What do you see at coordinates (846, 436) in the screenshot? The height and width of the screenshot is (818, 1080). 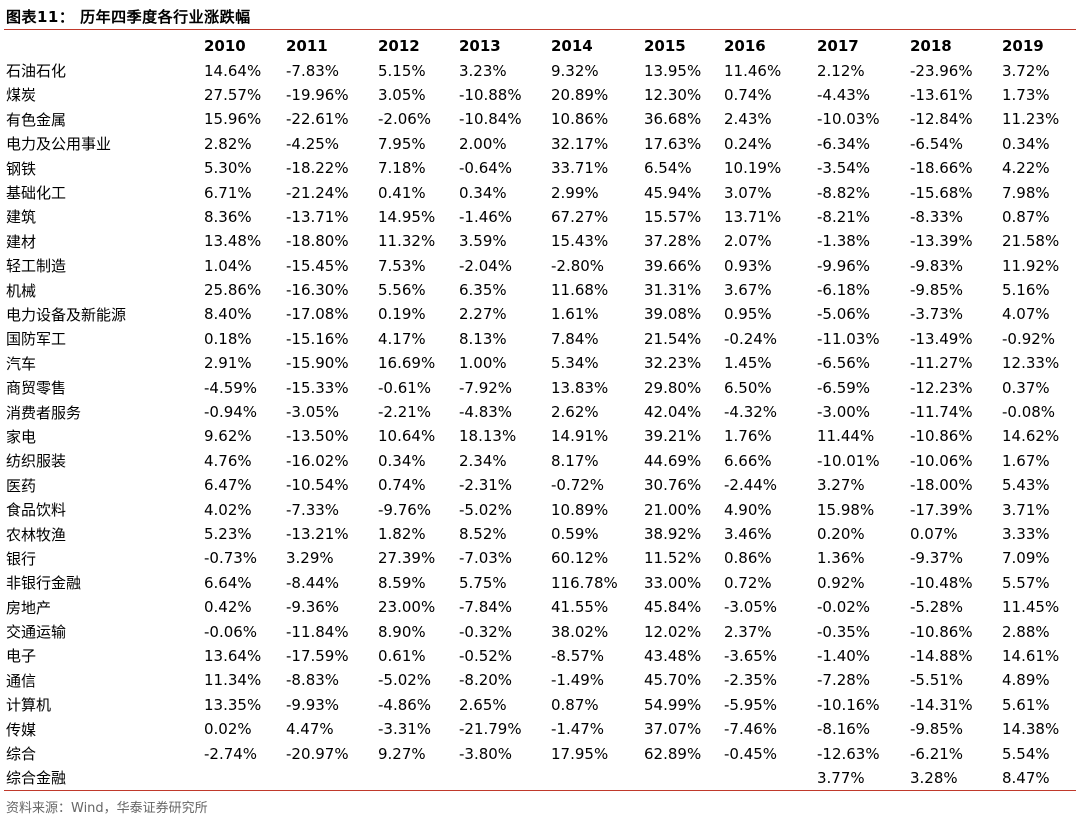 I see `return-cell: 11.44%` at bounding box center [846, 436].